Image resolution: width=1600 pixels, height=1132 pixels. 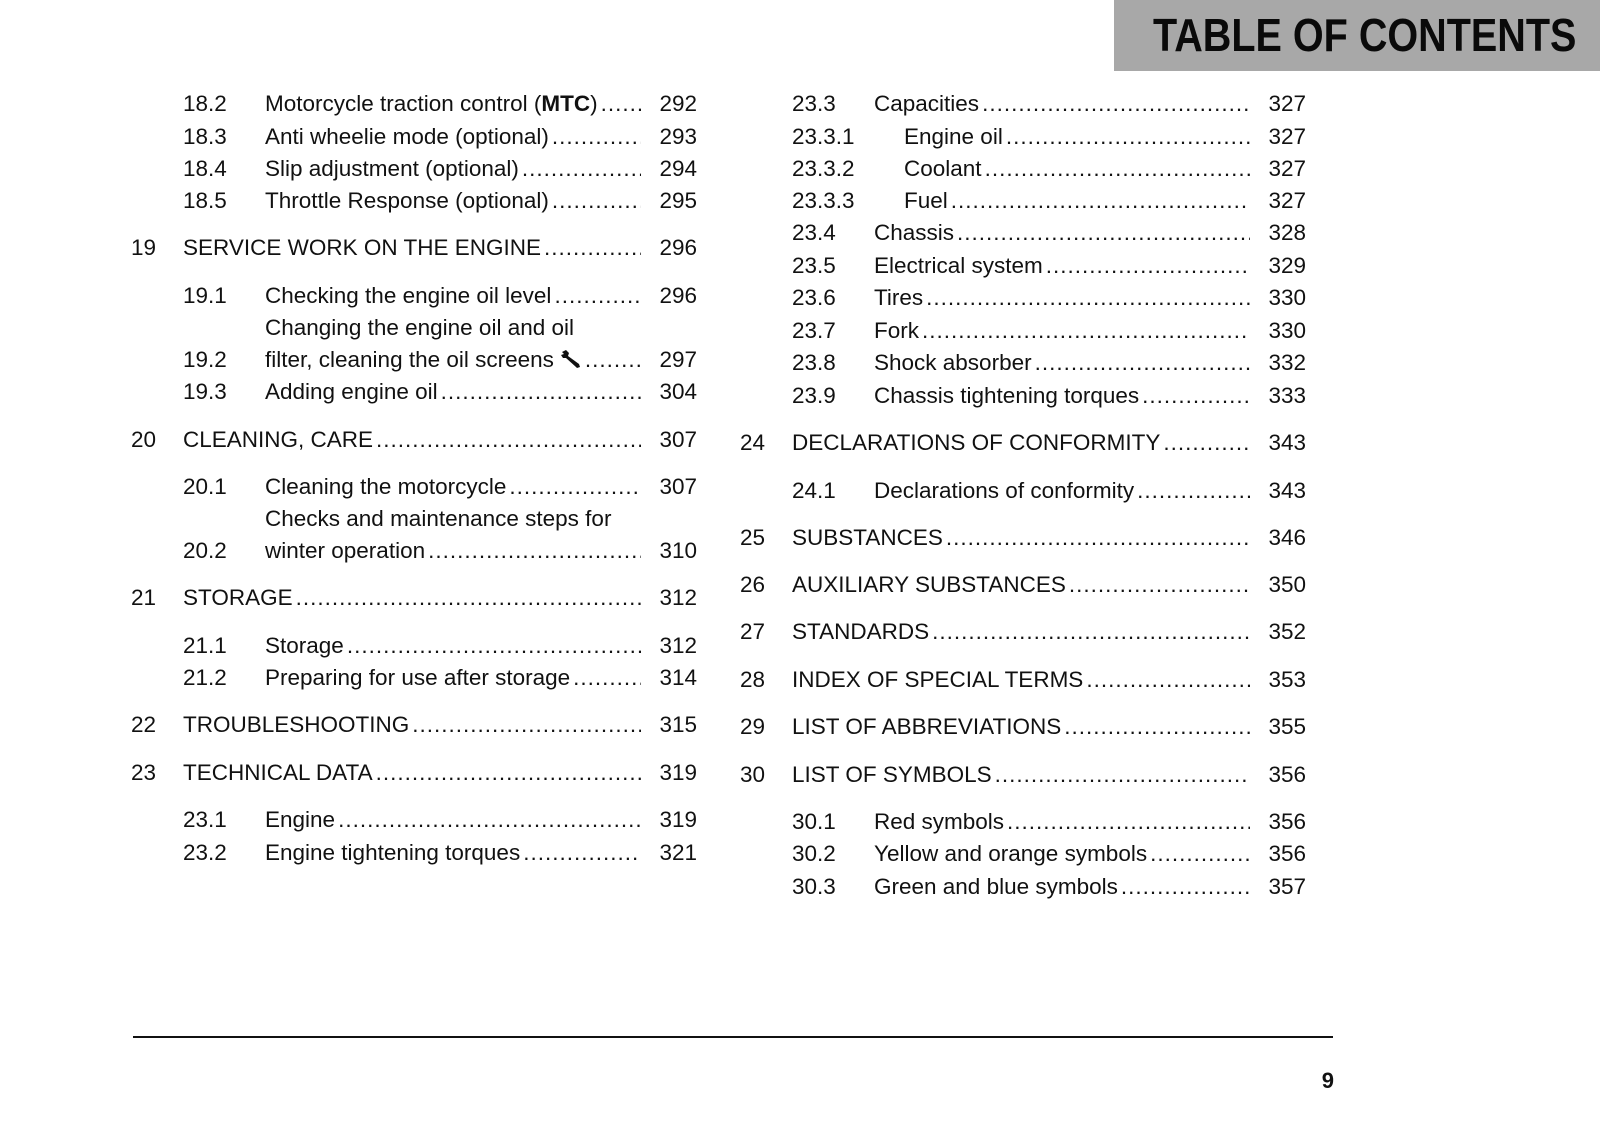 I want to click on toc-entry-title-text: SUBSTANCES, so click(x=867, y=537).